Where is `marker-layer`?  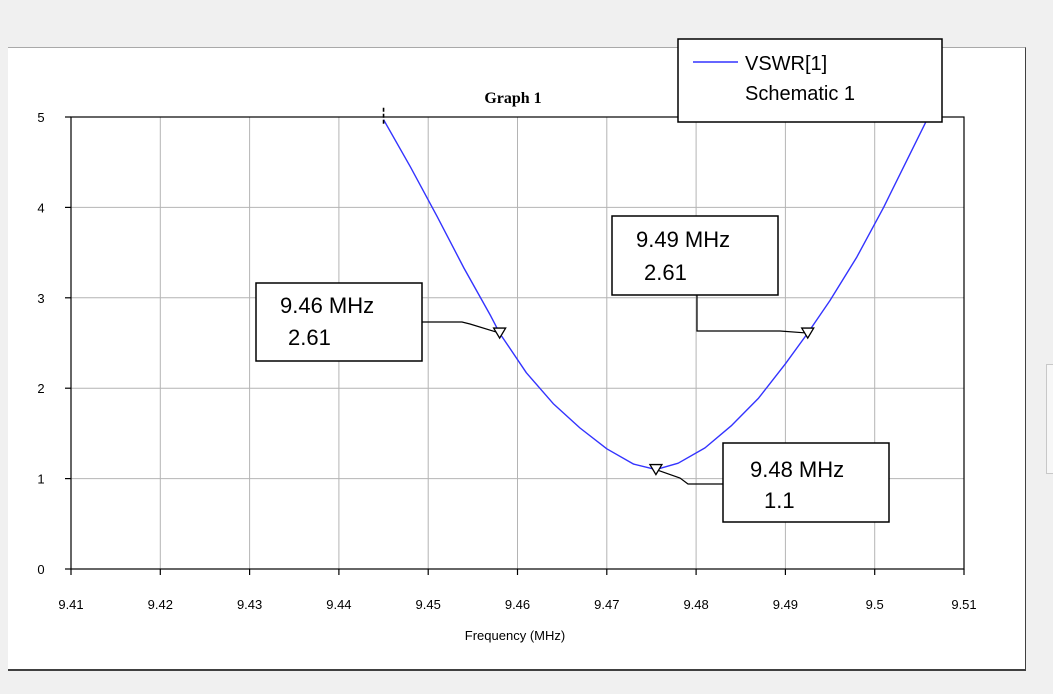 marker-layer is located at coordinates (618, 390).